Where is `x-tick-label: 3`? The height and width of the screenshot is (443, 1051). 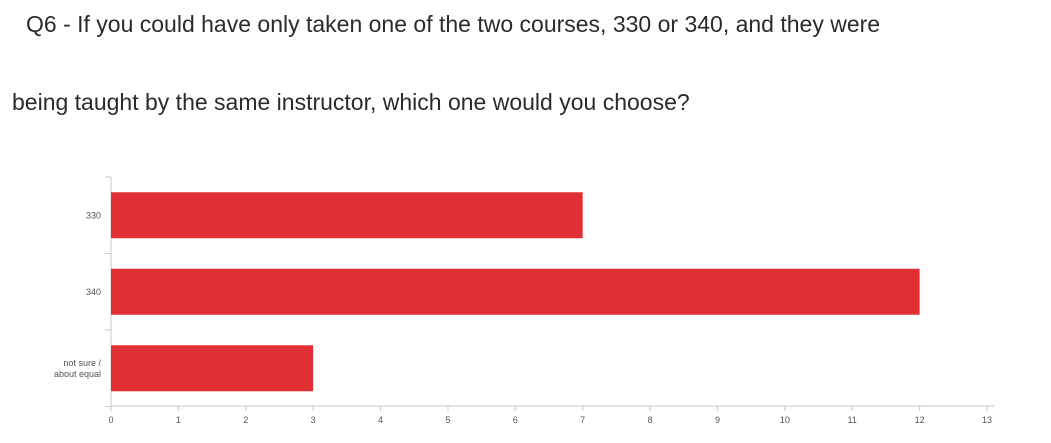
x-tick-label: 3 is located at coordinates (313, 420).